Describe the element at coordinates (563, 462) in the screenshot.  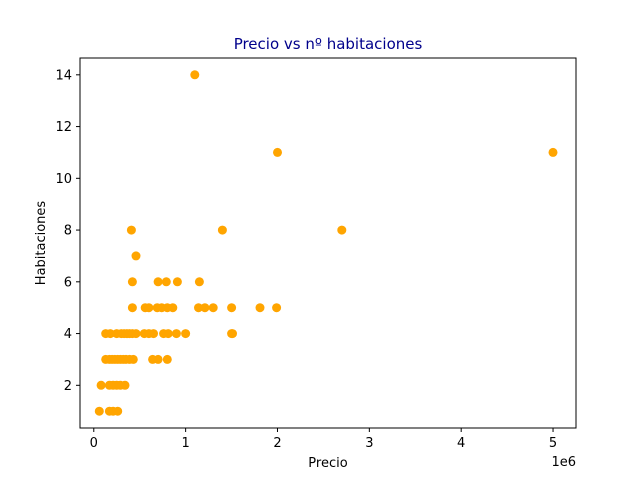
I see `x-axis-offset-text: 1e6` at that location.